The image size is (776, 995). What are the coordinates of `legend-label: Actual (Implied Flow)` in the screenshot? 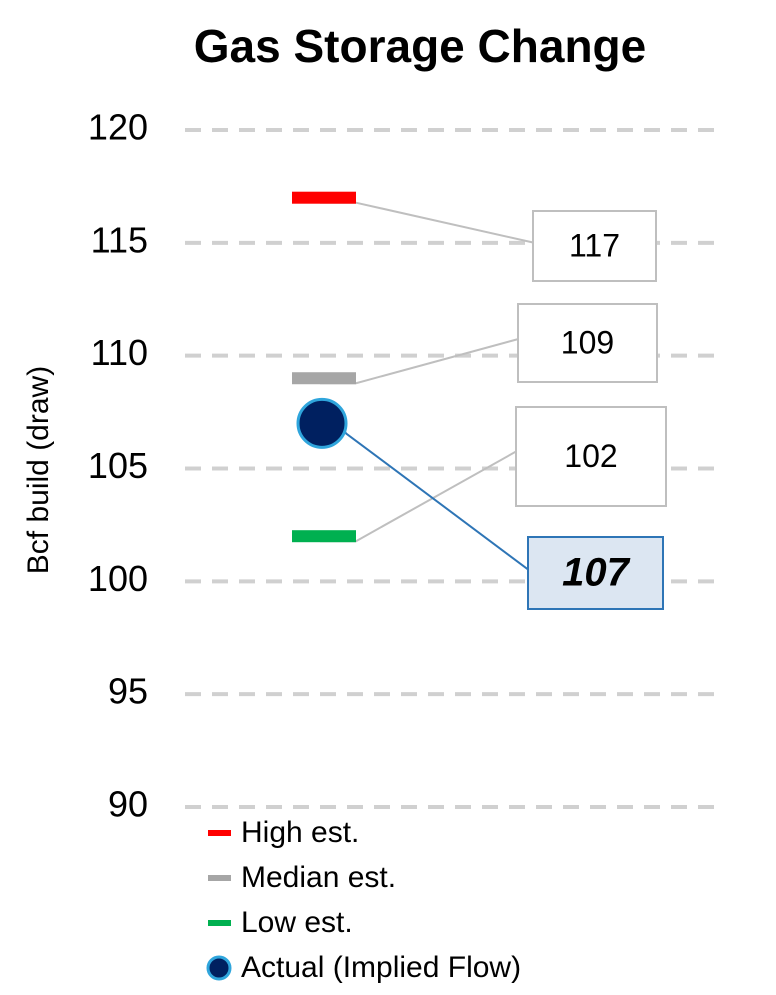 It's located at (381, 967).